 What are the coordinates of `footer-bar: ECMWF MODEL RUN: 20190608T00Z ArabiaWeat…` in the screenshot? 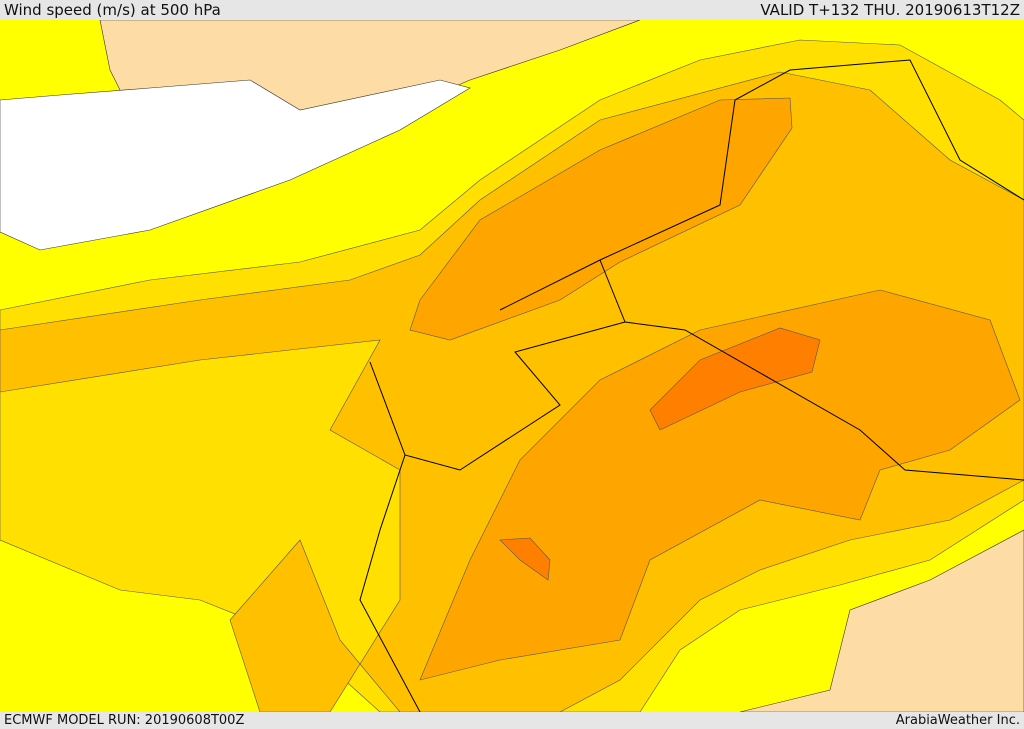 It's located at (512, 720).